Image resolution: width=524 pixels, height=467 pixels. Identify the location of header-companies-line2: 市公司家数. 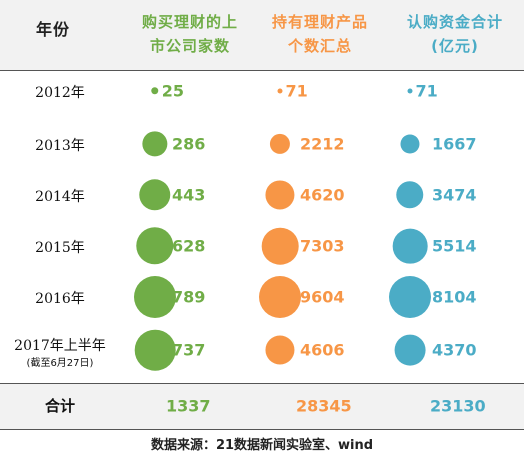
(189, 46).